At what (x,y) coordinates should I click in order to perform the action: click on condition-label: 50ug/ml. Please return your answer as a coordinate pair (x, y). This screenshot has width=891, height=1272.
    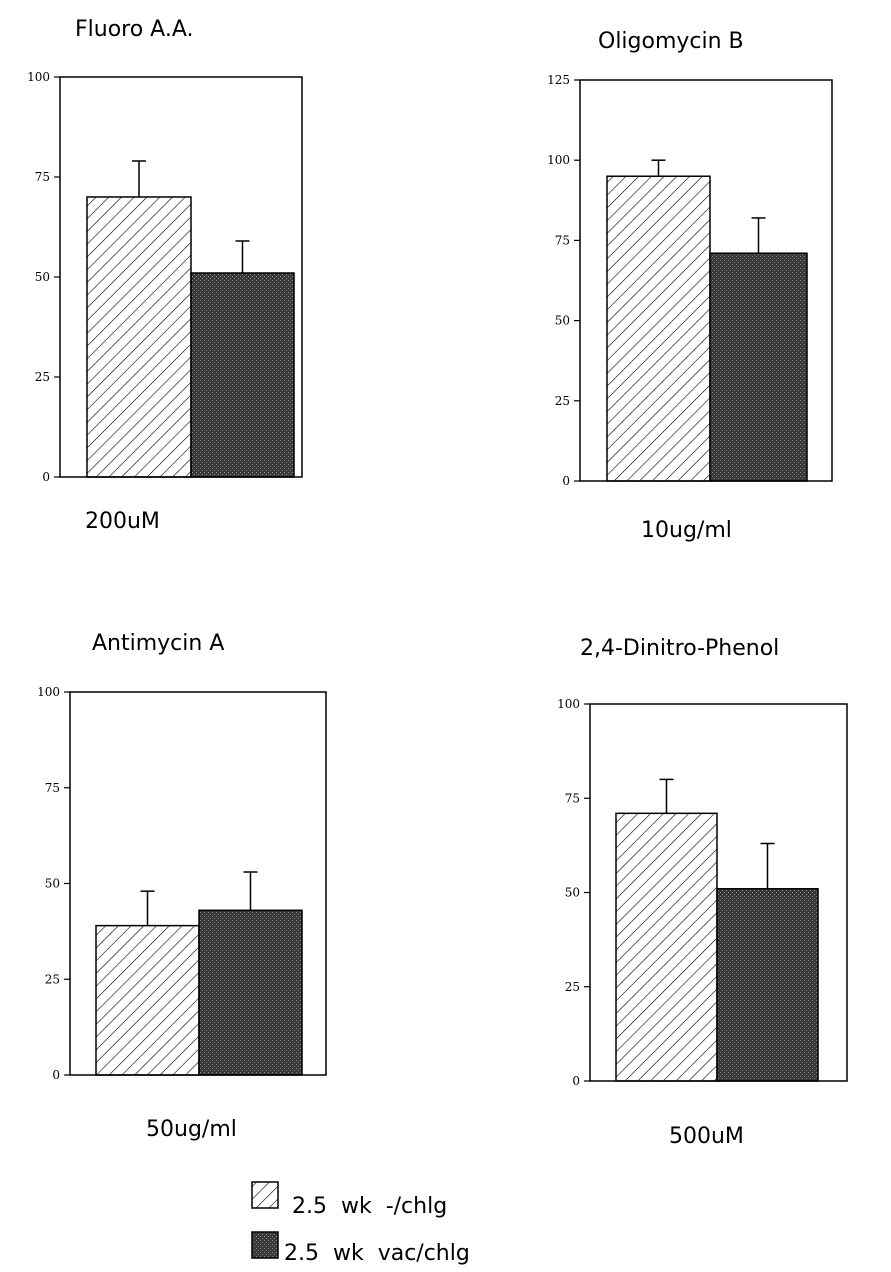
    Looking at the image, I should click on (191, 1129).